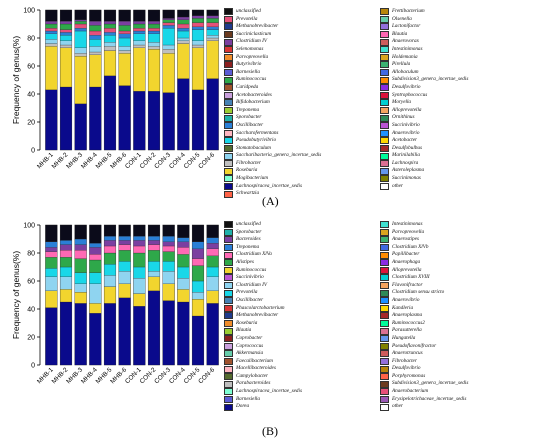 Image resolution: width=550 pixels, height=442 pixels. Describe the element at coordinates (247, 322) in the screenshot. I see `legend-label: Roseburia` at that location.